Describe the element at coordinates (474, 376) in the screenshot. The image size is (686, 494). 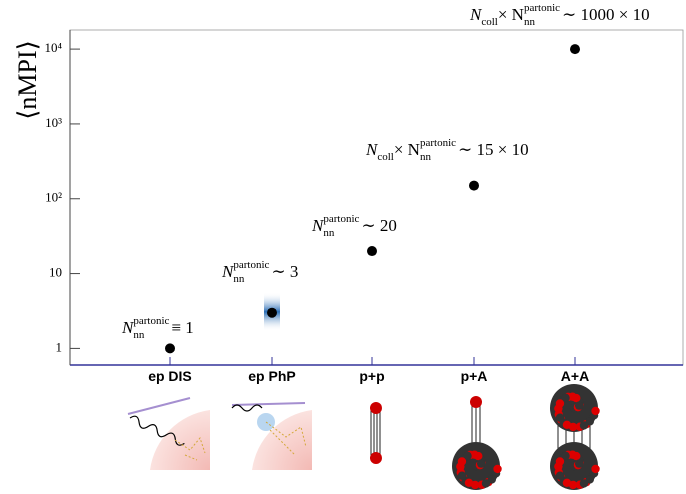
I see `x-tick-label: p+A` at that location.